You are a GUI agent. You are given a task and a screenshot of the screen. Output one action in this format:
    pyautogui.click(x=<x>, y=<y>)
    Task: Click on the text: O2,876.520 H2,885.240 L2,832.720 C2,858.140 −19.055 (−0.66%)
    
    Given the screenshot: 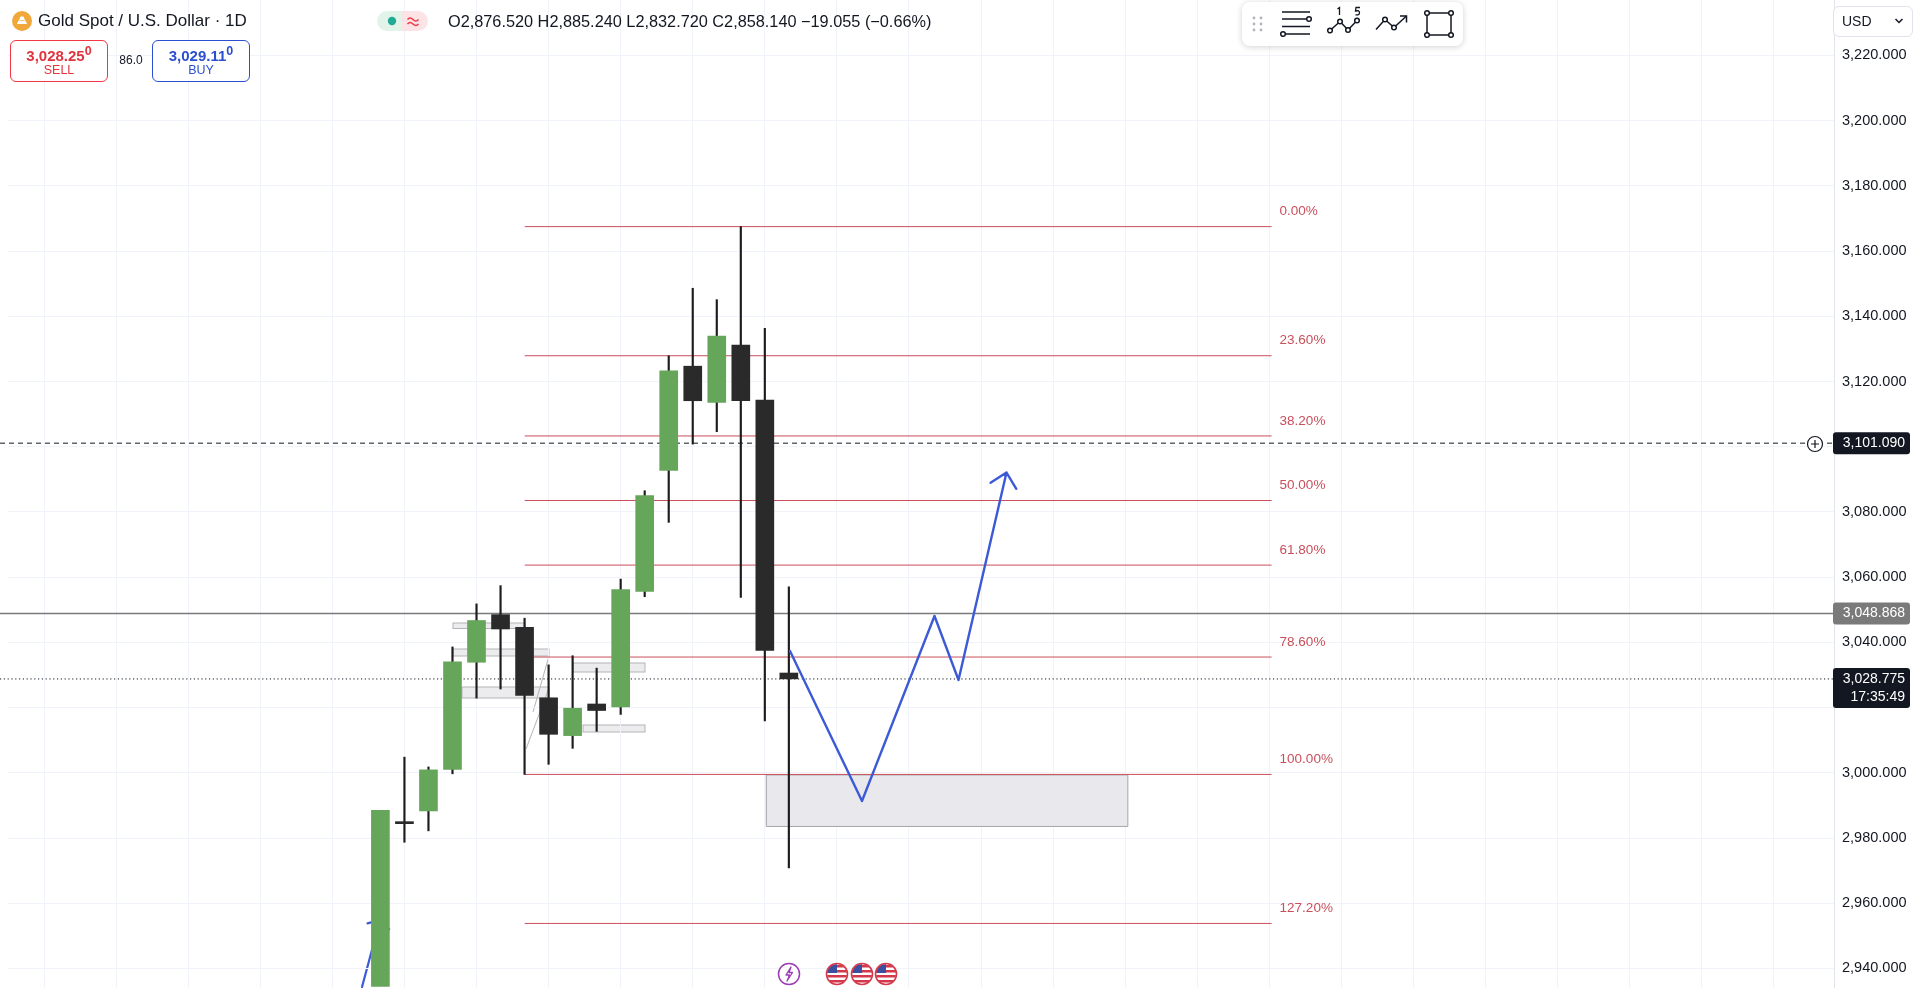 What is the action you would take?
    pyautogui.click(x=690, y=21)
    